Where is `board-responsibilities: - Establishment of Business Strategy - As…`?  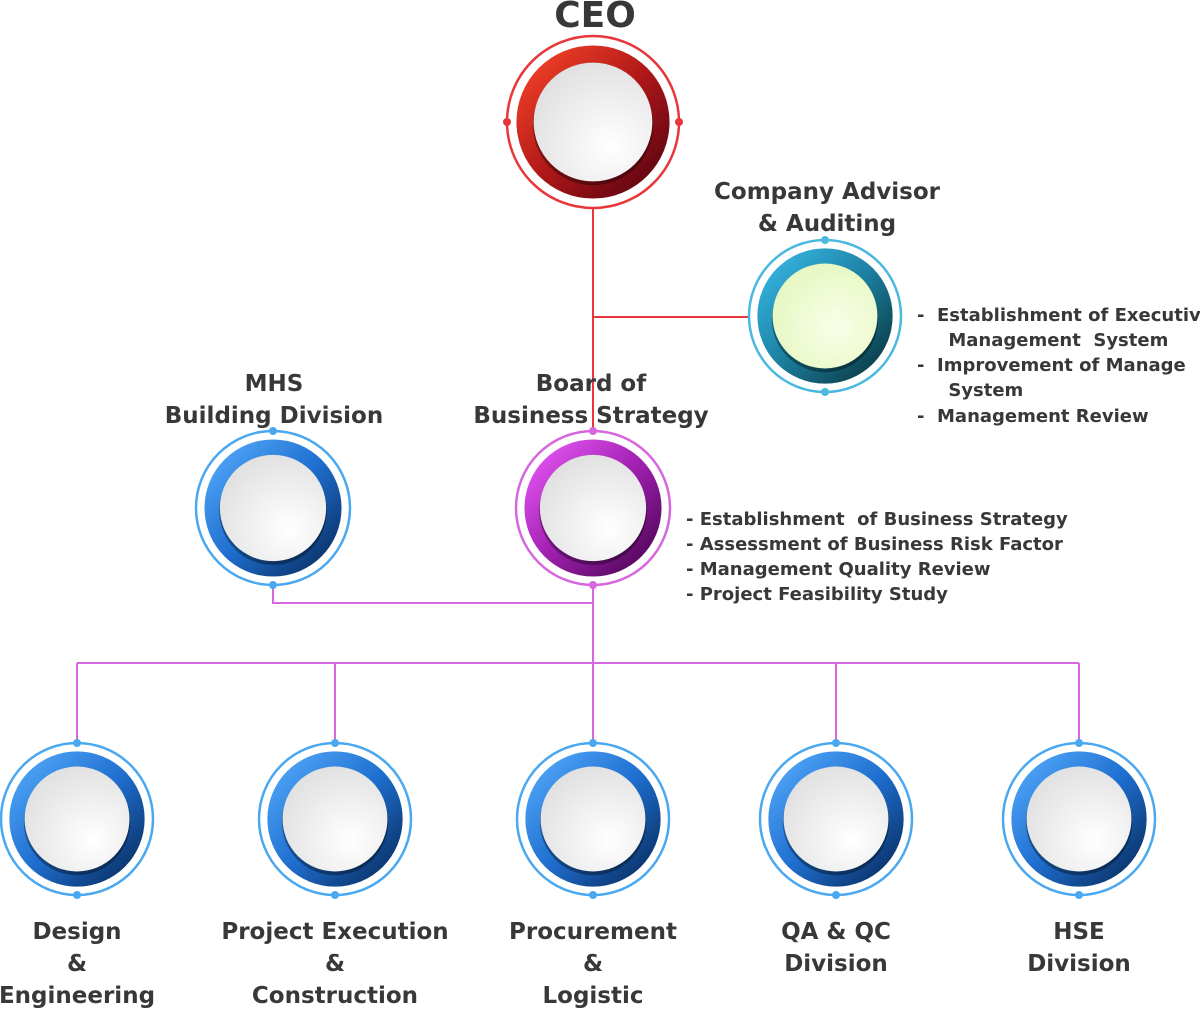 board-responsibilities: - Establishment of Business Strategy - As… is located at coordinates (877, 557).